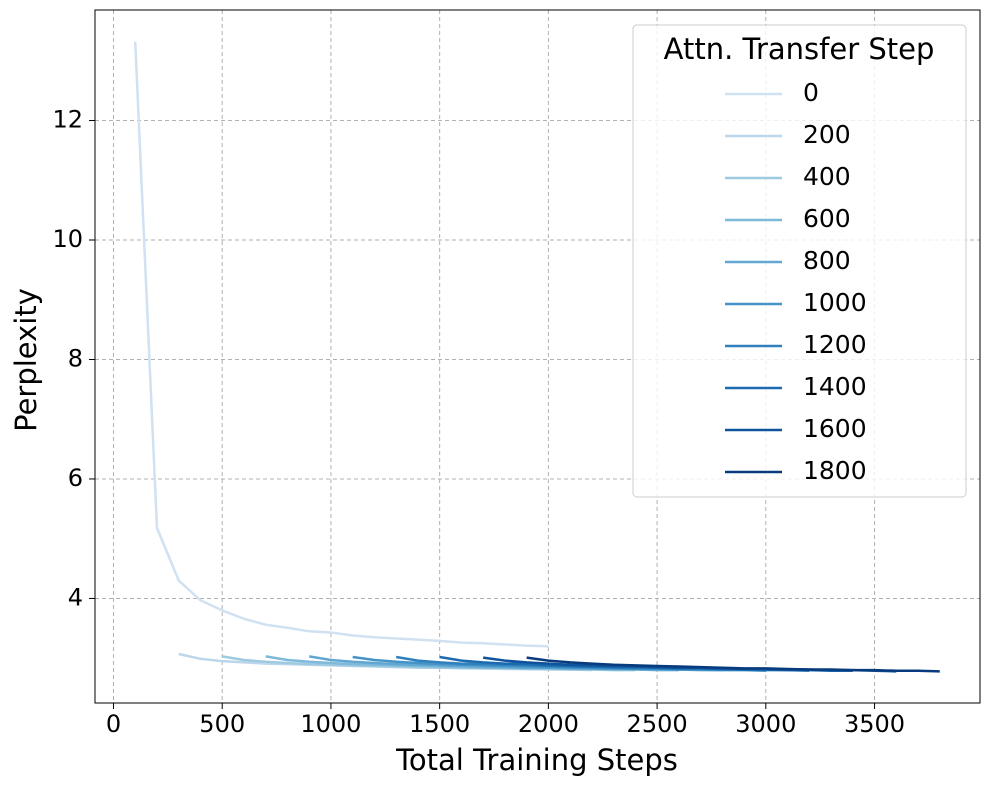 The height and width of the screenshot is (790, 989). Describe the element at coordinates (874, 724) in the screenshot. I see `x-tick-label: 3500` at that location.